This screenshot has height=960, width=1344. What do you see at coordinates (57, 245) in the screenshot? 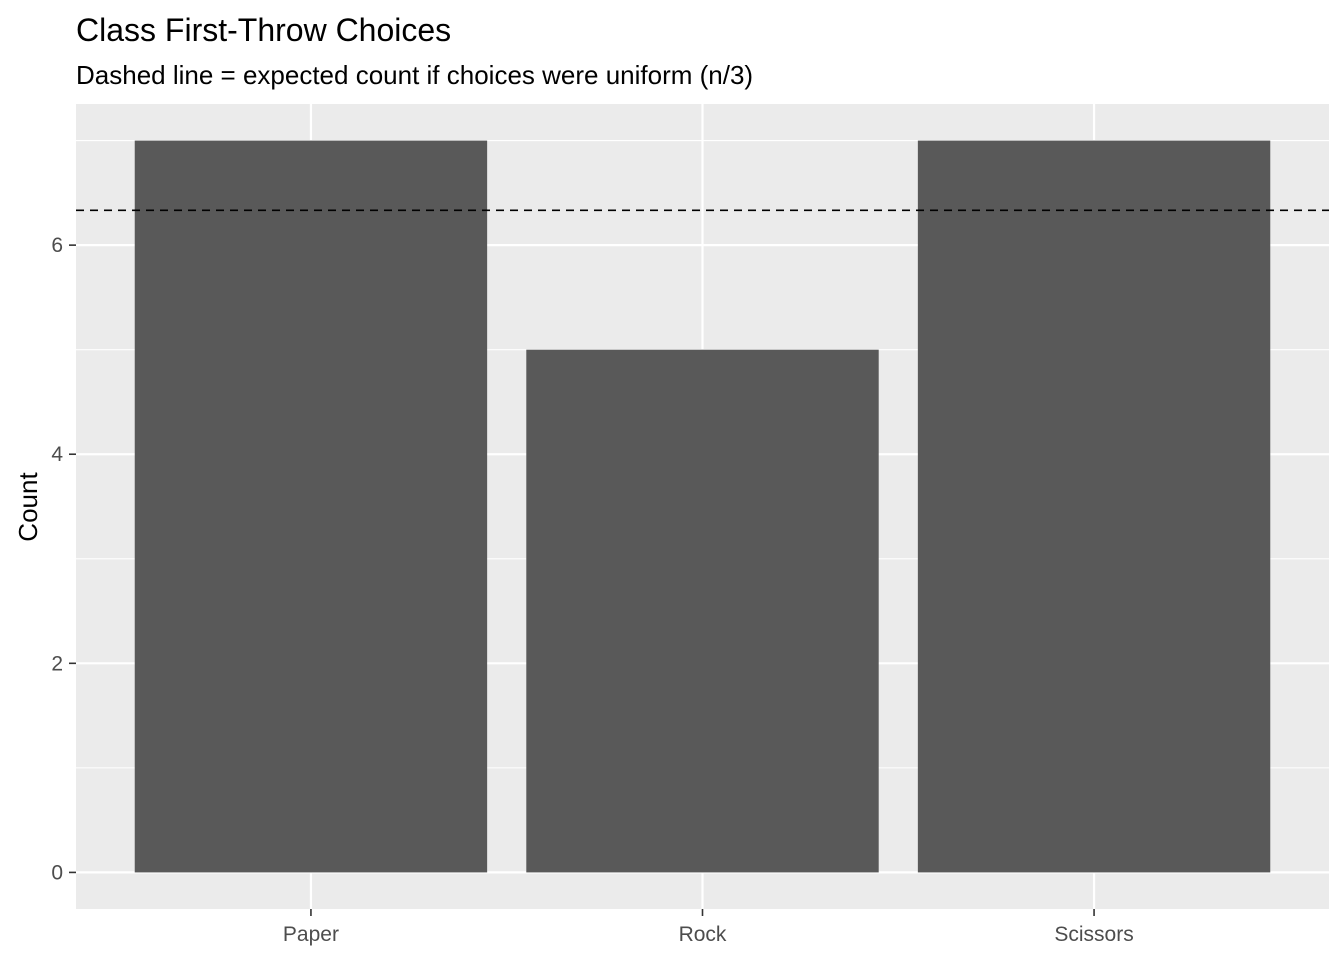
I see `y-tick-label: 6` at bounding box center [57, 245].